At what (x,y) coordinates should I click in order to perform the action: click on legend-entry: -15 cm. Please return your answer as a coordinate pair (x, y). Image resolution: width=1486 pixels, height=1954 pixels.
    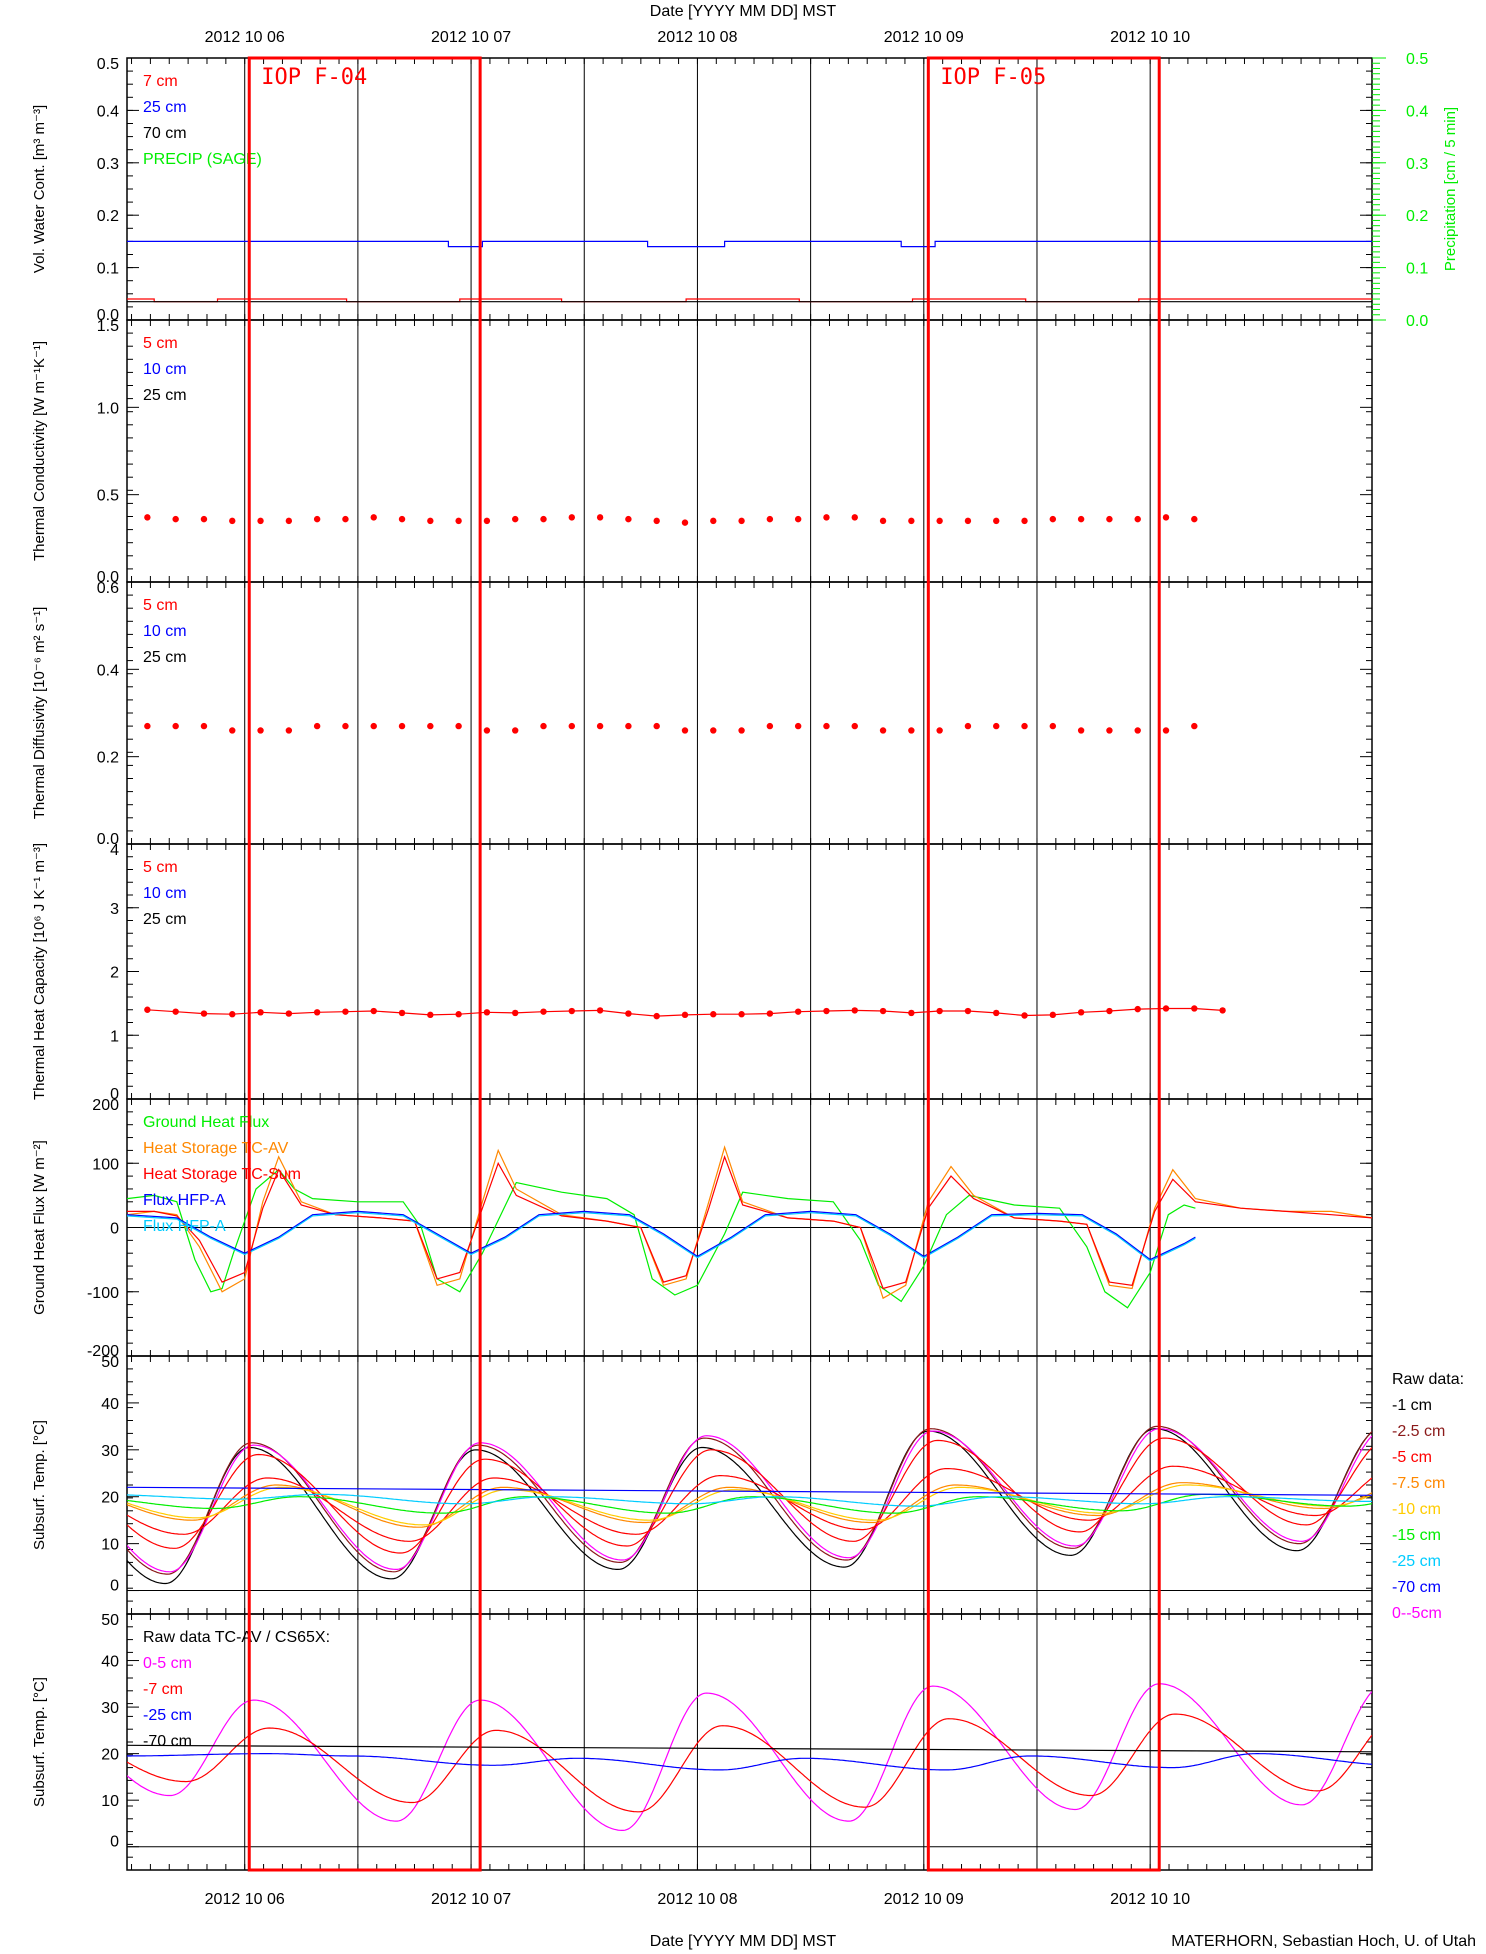
    Looking at the image, I should click on (1416, 1535).